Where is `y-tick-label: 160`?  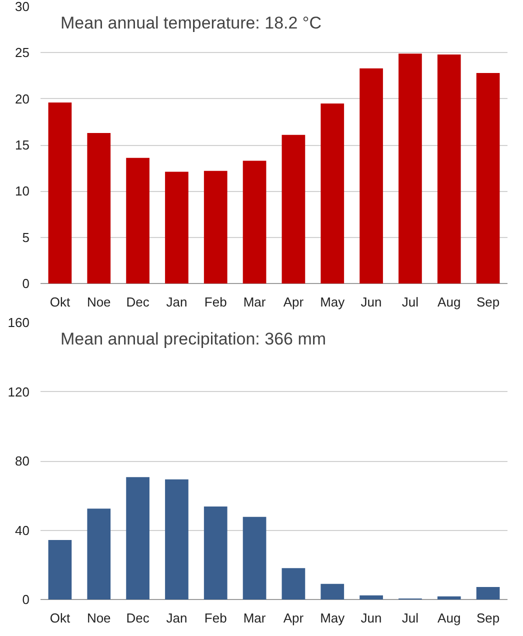
y-tick-label: 160 is located at coordinates (19, 322).